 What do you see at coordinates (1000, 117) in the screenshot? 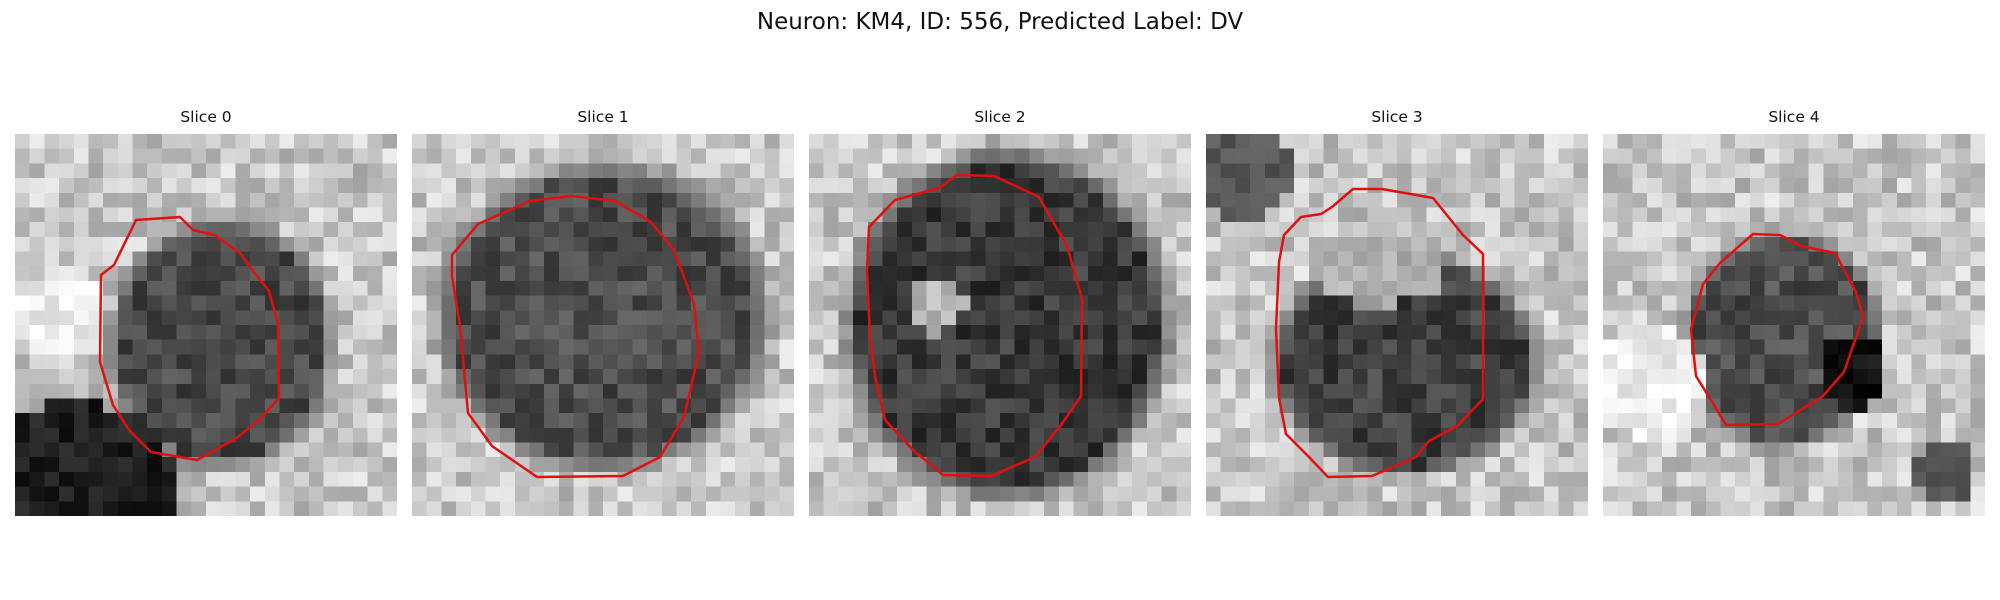
I see `slice-title: Slice 2` at bounding box center [1000, 117].